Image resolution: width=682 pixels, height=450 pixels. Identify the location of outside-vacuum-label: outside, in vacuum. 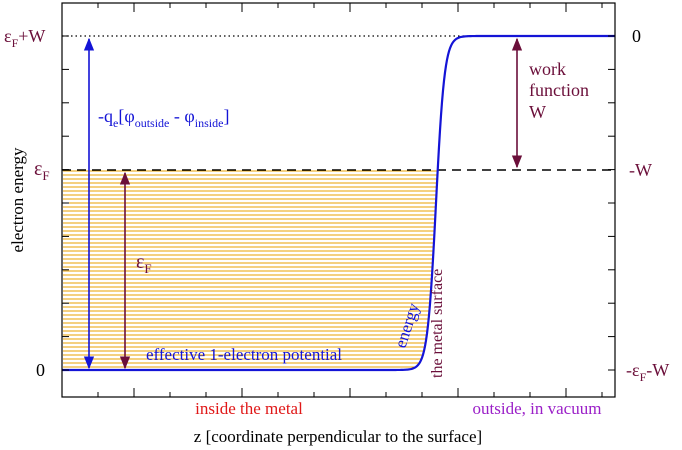
(537, 408).